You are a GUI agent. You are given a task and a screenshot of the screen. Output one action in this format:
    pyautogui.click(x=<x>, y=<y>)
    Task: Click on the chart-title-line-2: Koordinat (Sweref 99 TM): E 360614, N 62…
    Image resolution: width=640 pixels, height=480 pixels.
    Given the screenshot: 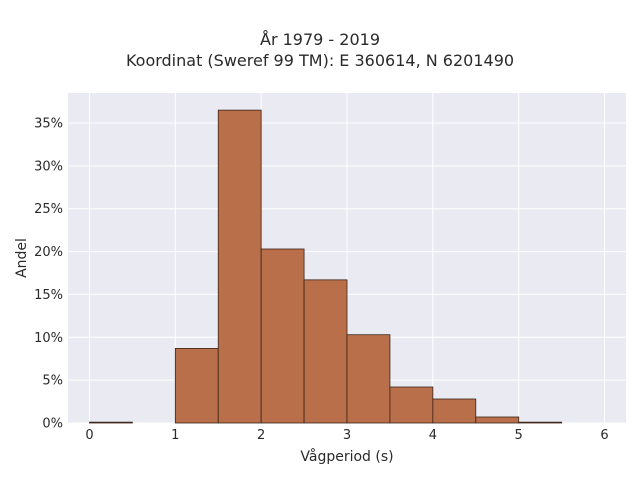 What is the action you would take?
    pyautogui.click(x=320, y=60)
    